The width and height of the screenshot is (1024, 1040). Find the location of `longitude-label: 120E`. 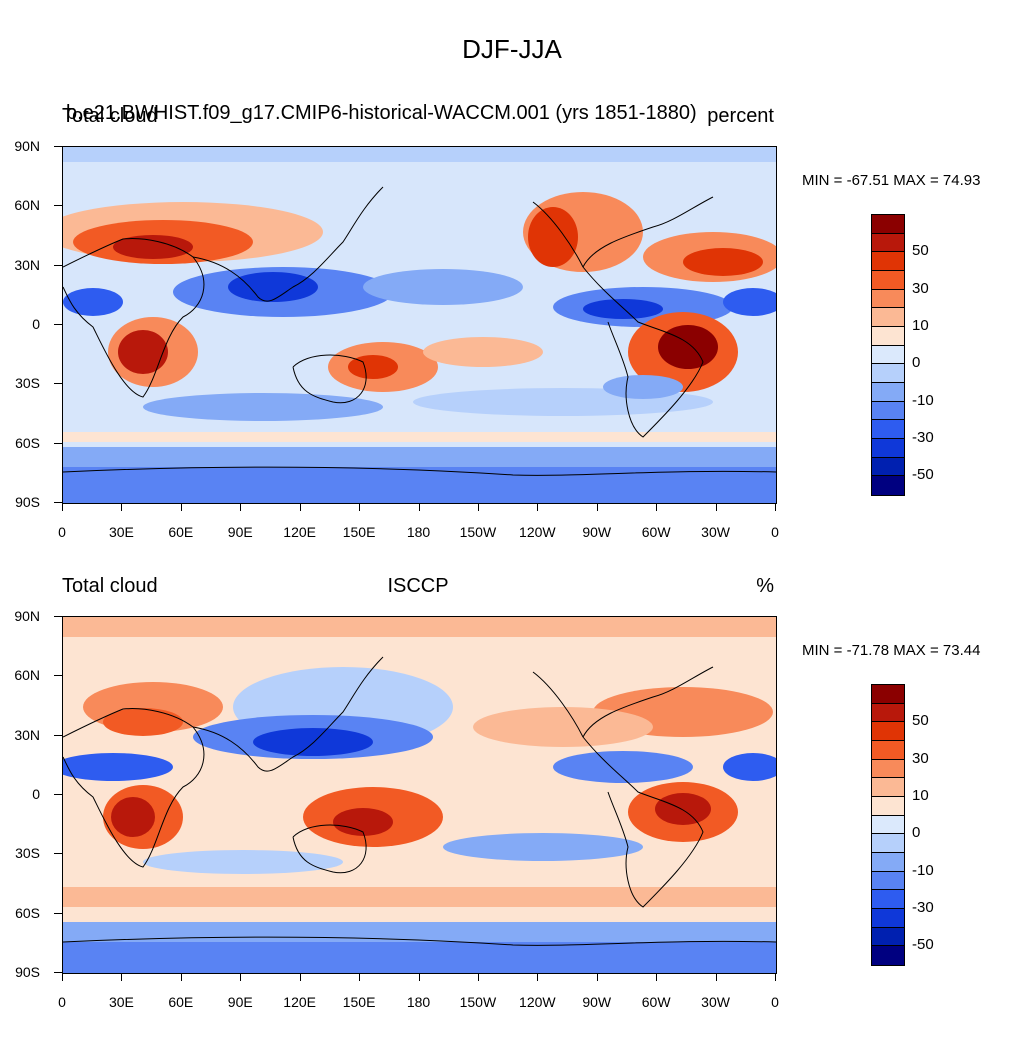

longitude-label: 120E is located at coordinates (299, 532).